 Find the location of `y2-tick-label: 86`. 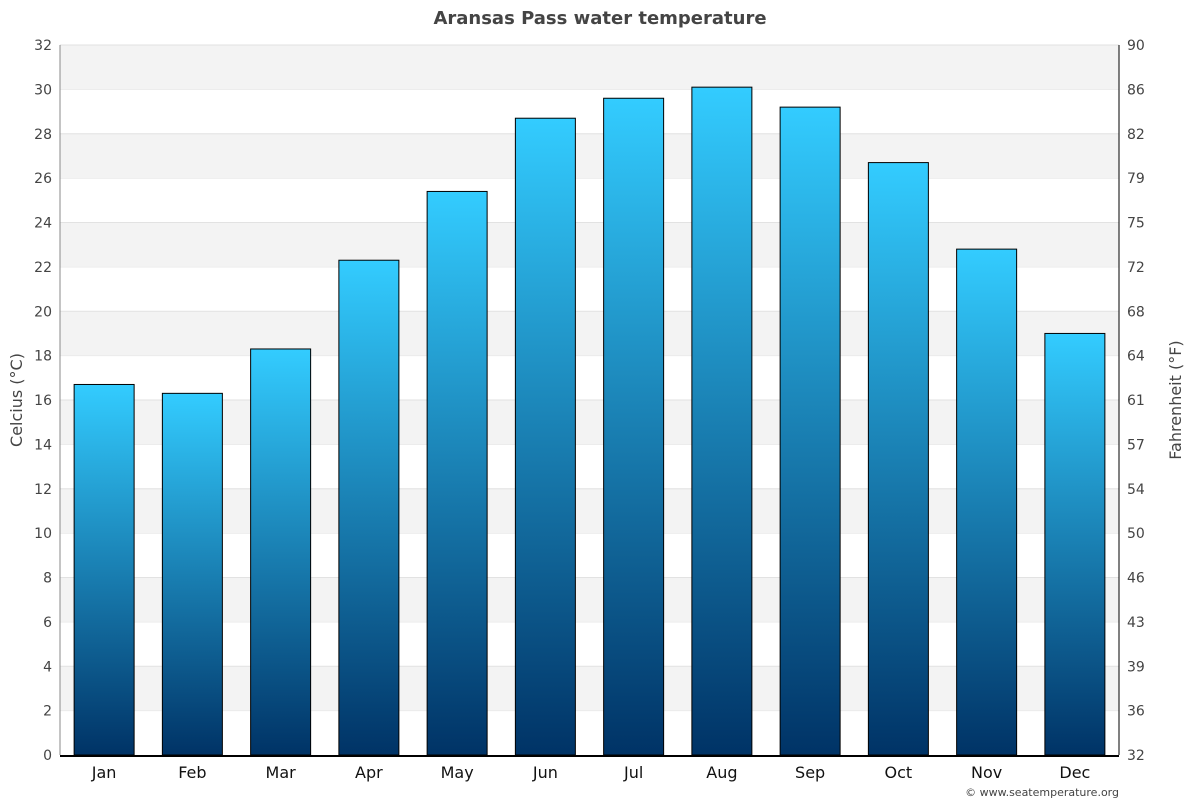

y2-tick-label: 86 is located at coordinates (1136, 90).